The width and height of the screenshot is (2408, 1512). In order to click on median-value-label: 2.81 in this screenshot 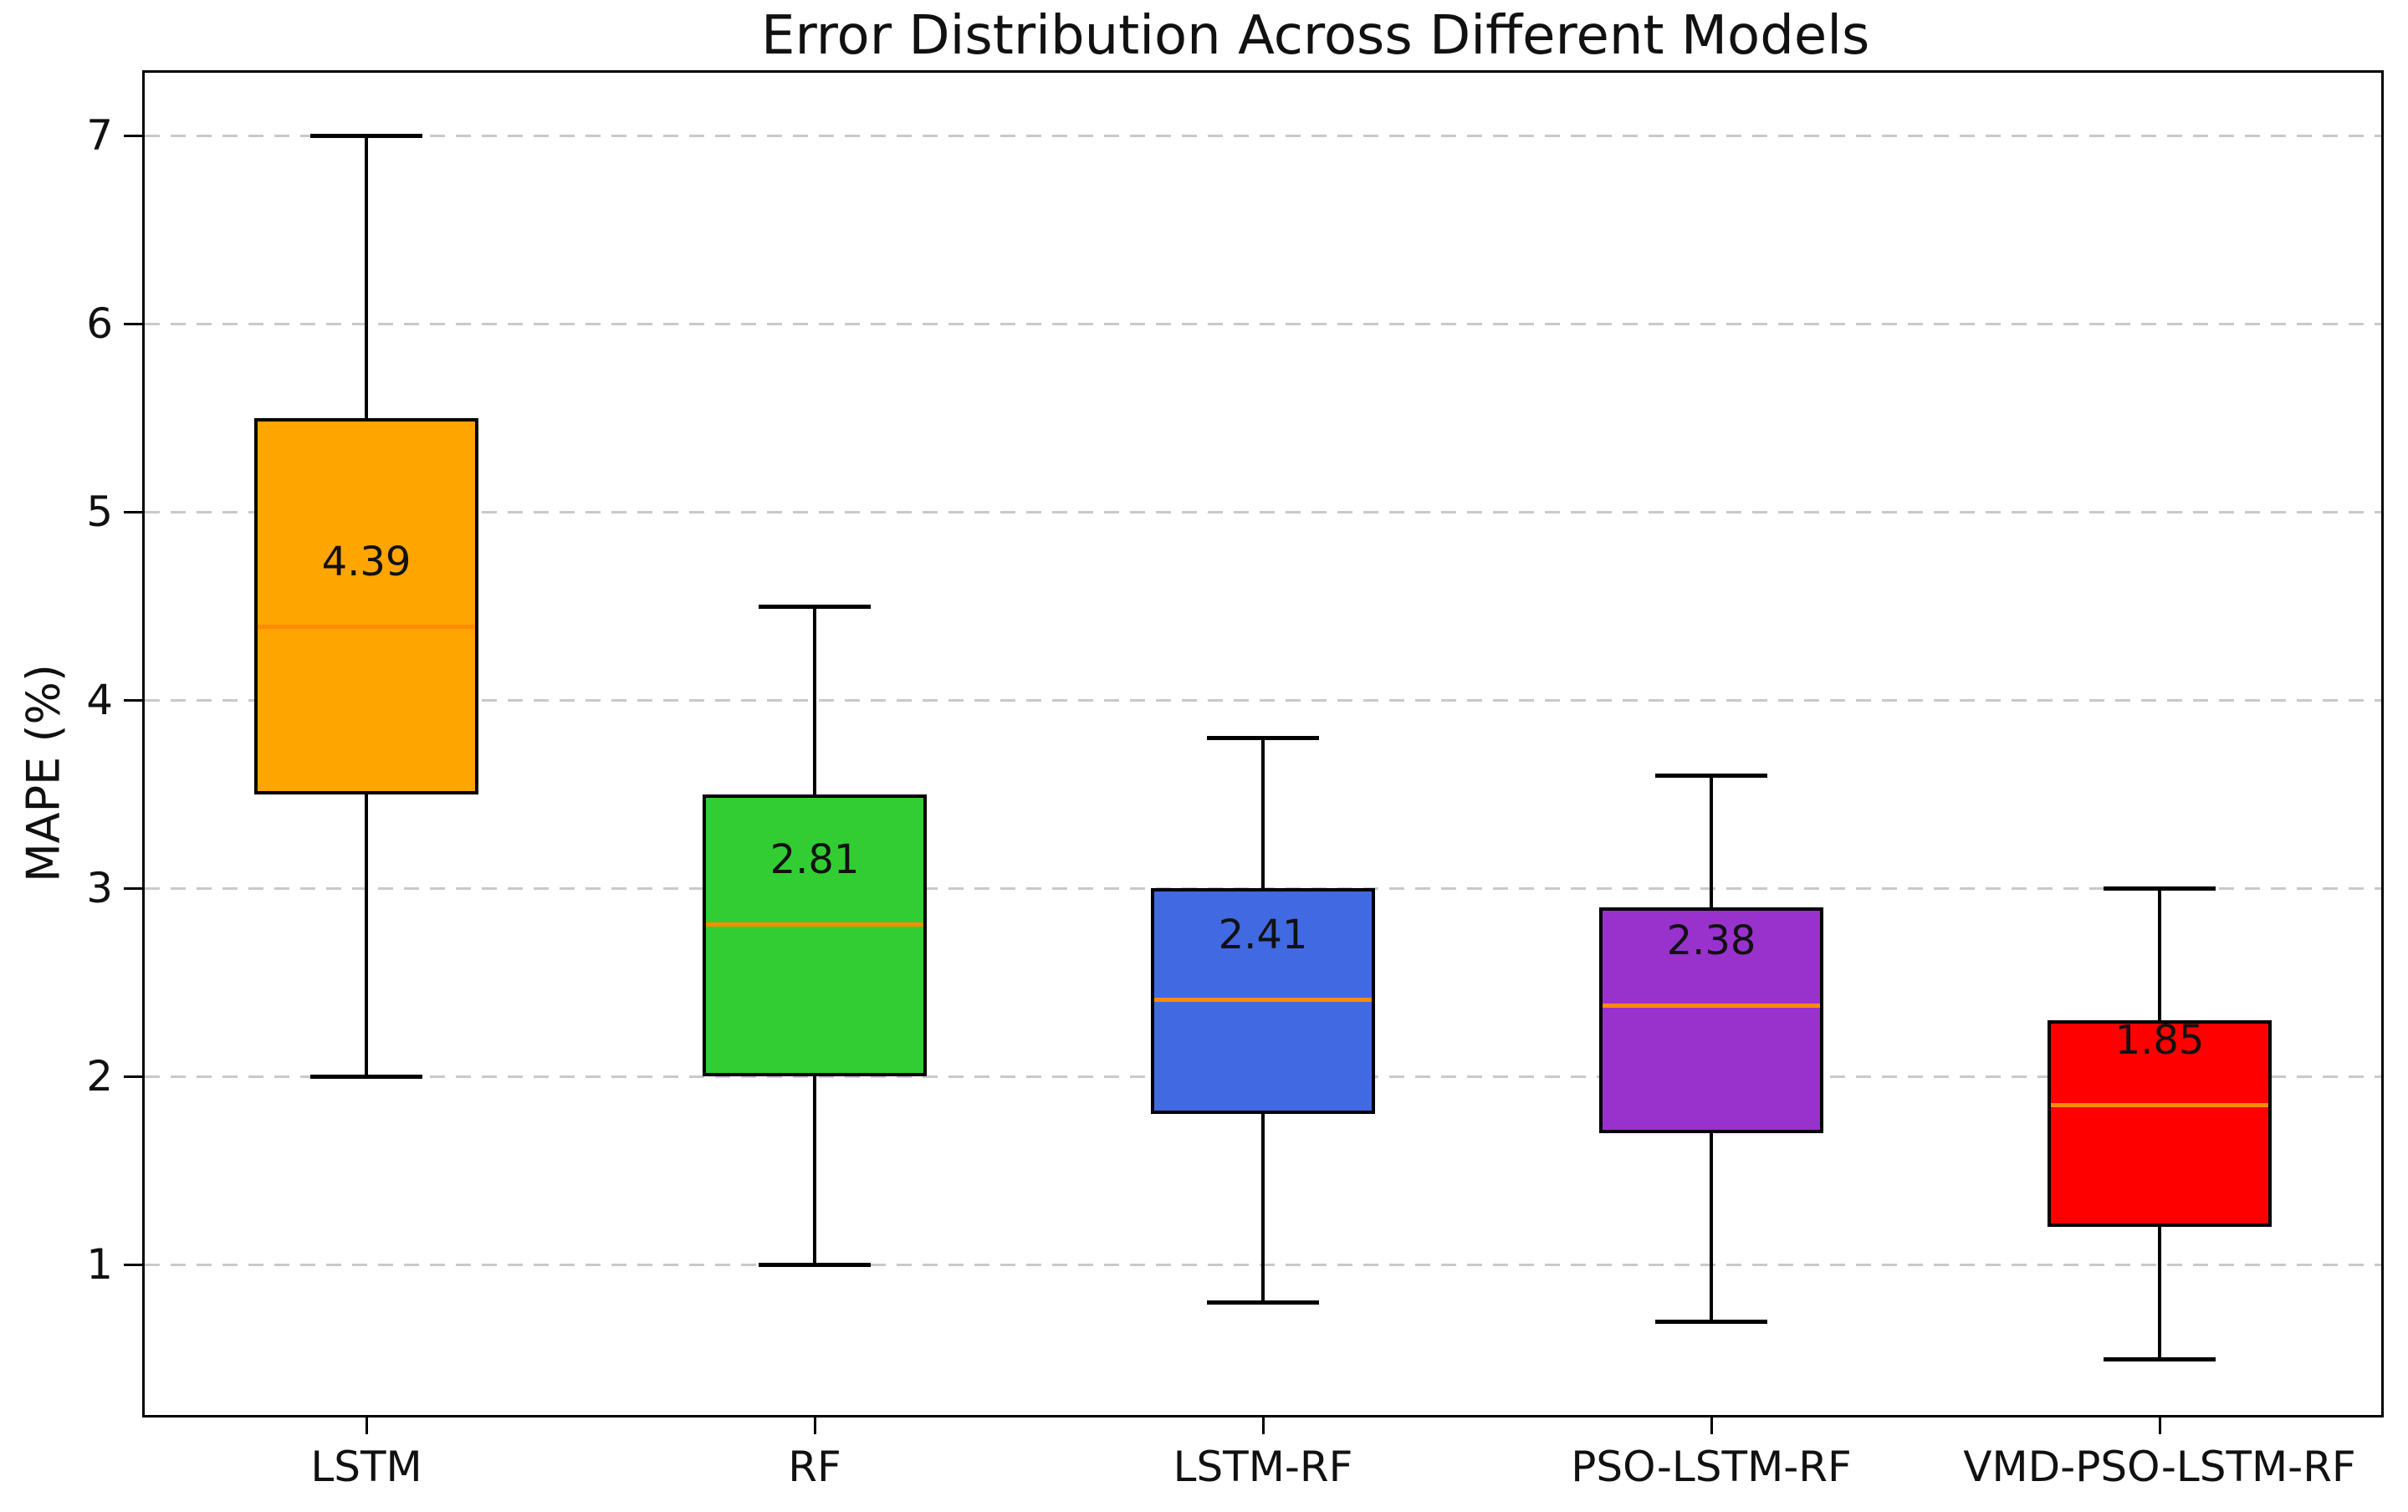, I will do `click(814, 859)`.